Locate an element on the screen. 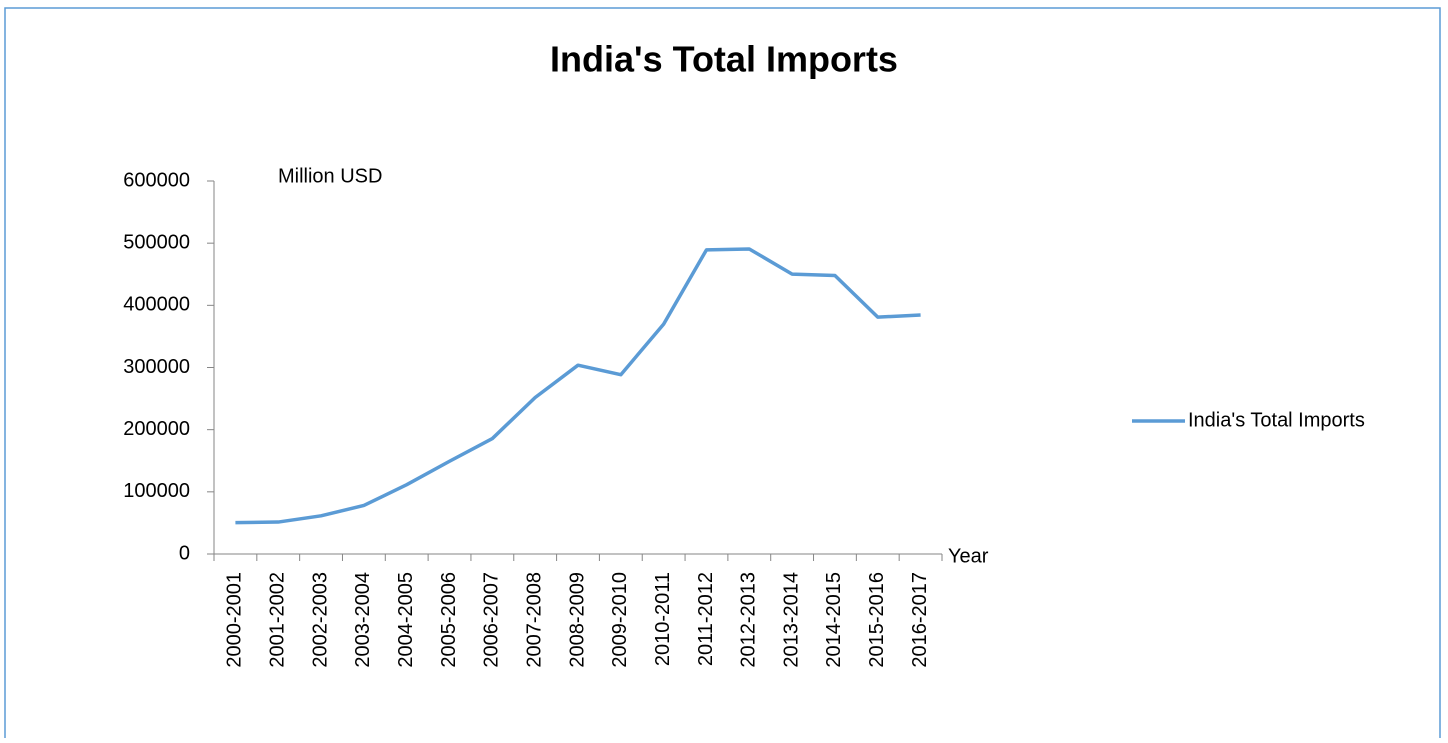 Image resolution: width=1448 pixels, height=743 pixels. x-tick-label: 2016-2017 is located at coordinates (920, 620).